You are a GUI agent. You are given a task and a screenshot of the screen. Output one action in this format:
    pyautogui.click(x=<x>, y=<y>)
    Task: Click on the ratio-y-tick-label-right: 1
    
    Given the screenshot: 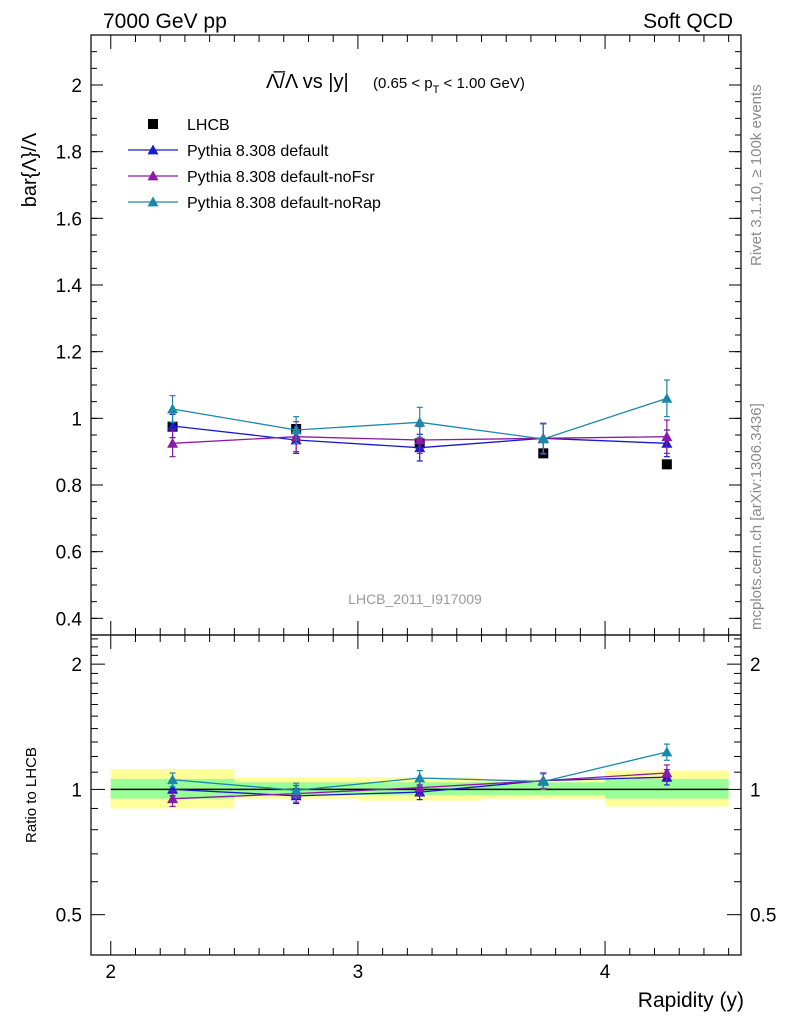 What is the action you would take?
    pyautogui.click(x=755, y=790)
    